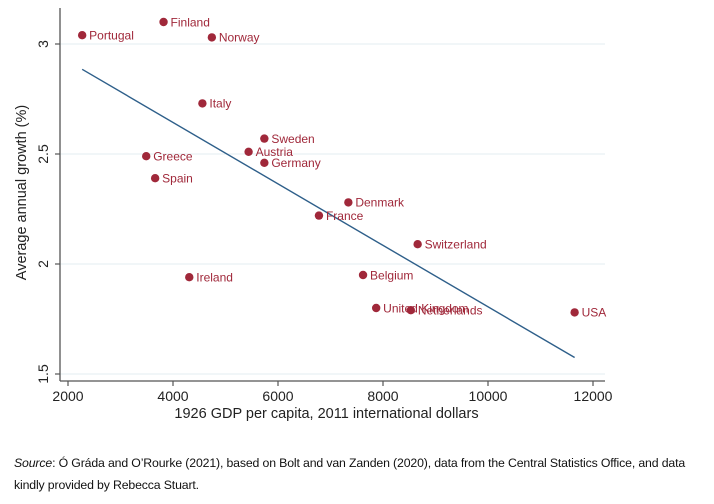 The height and width of the screenshot is (504, 714). Describe the element at coordinates (450, 311) in the screenshot. I see `data-label: Netherlands` at that location.